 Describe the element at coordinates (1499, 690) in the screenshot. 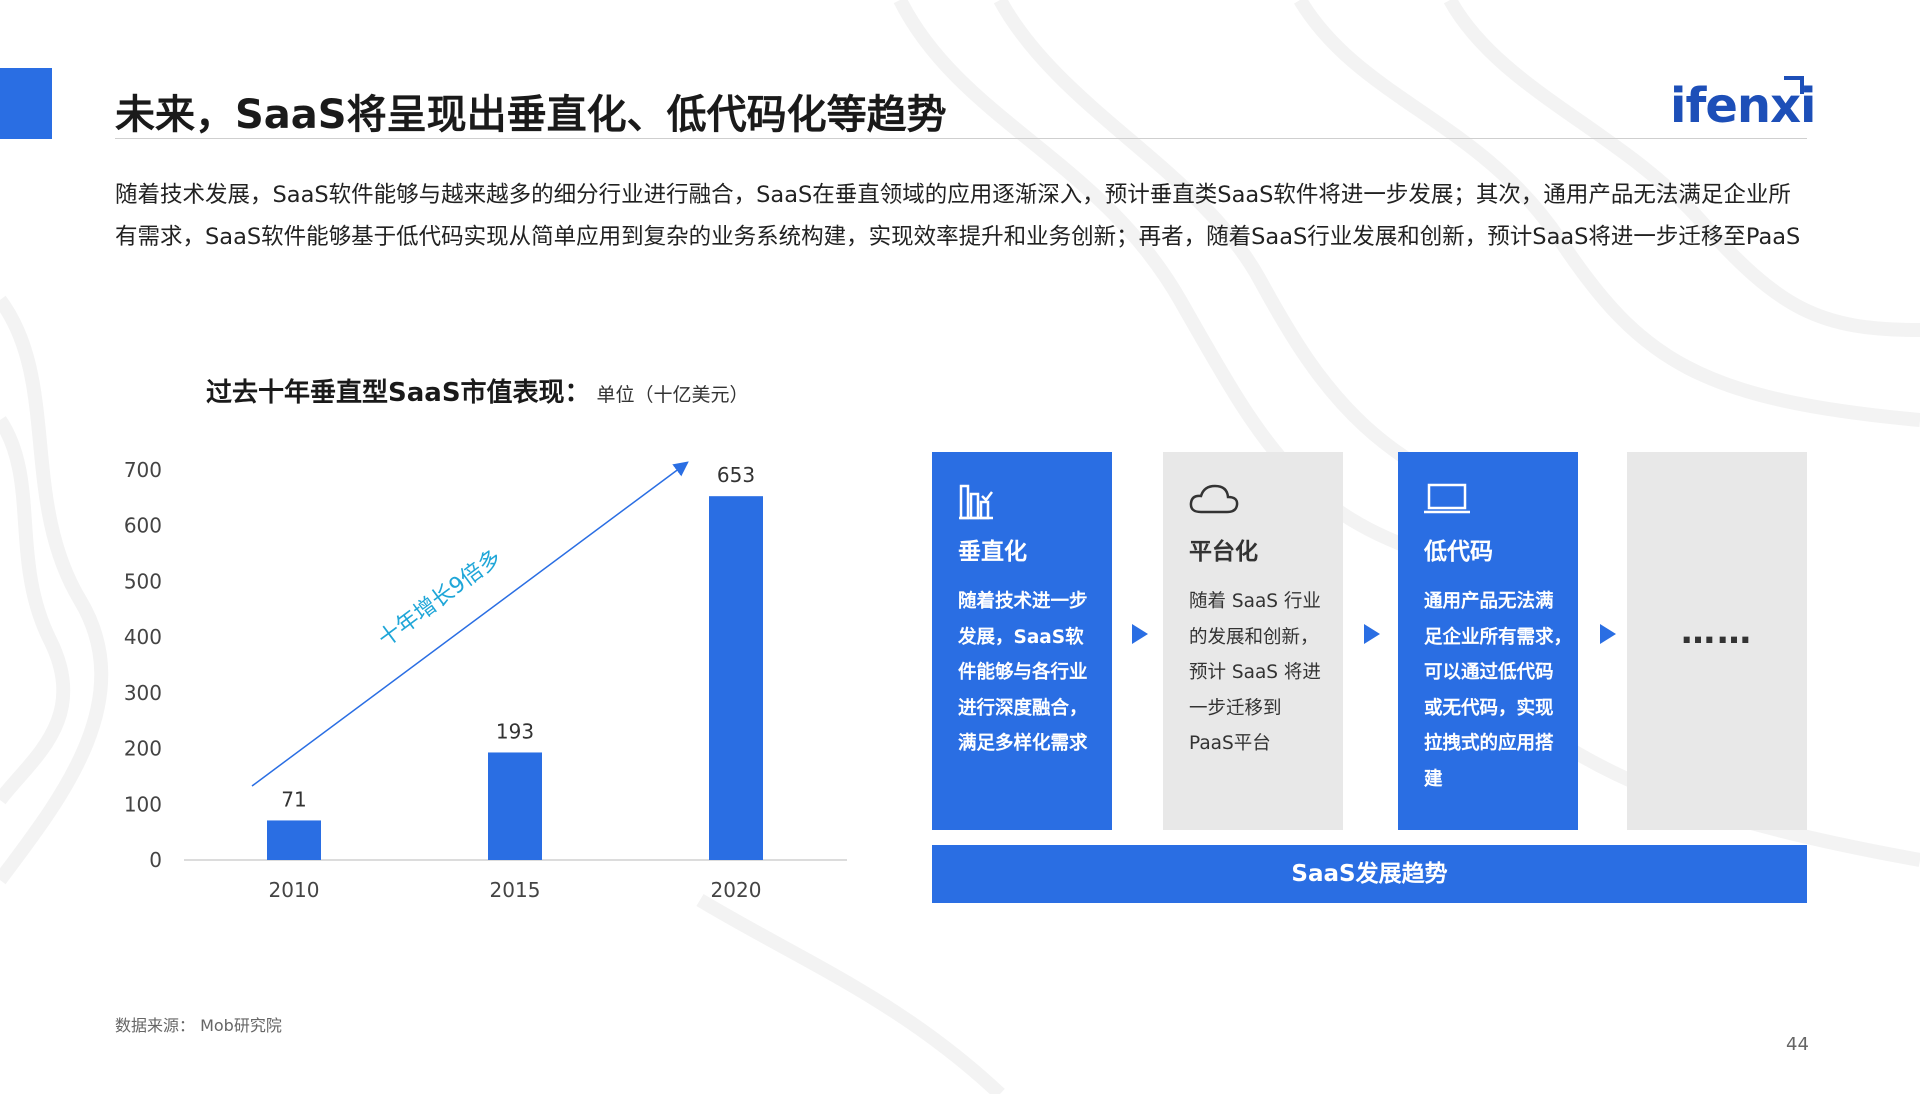

I see `trend-card-body: 通用产品无法满 足企业所有需求， 可以通过低代码 或无代码，实现 拉拽式的应用搭建` at that location.